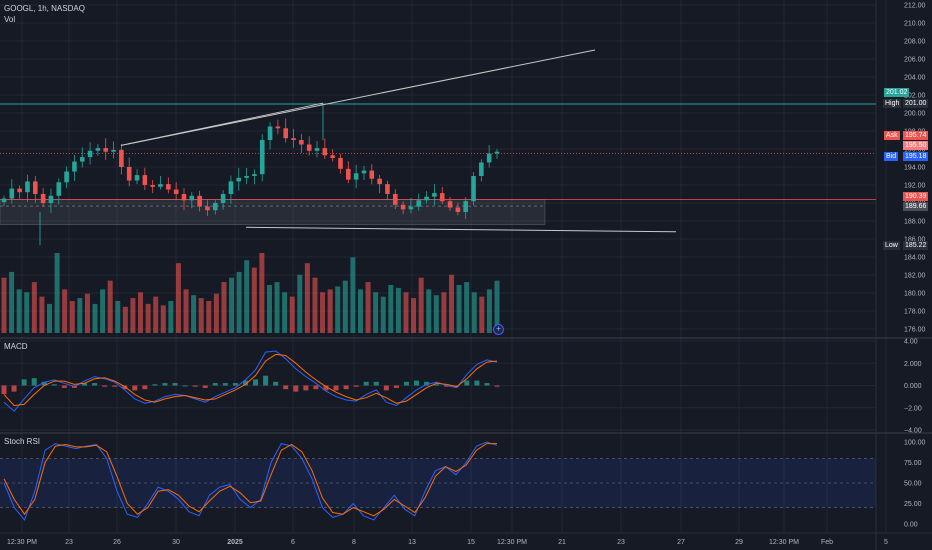  Describe the element at coordinates (250, 481) in the screenshot. I see `stoch-k-line` at that location.